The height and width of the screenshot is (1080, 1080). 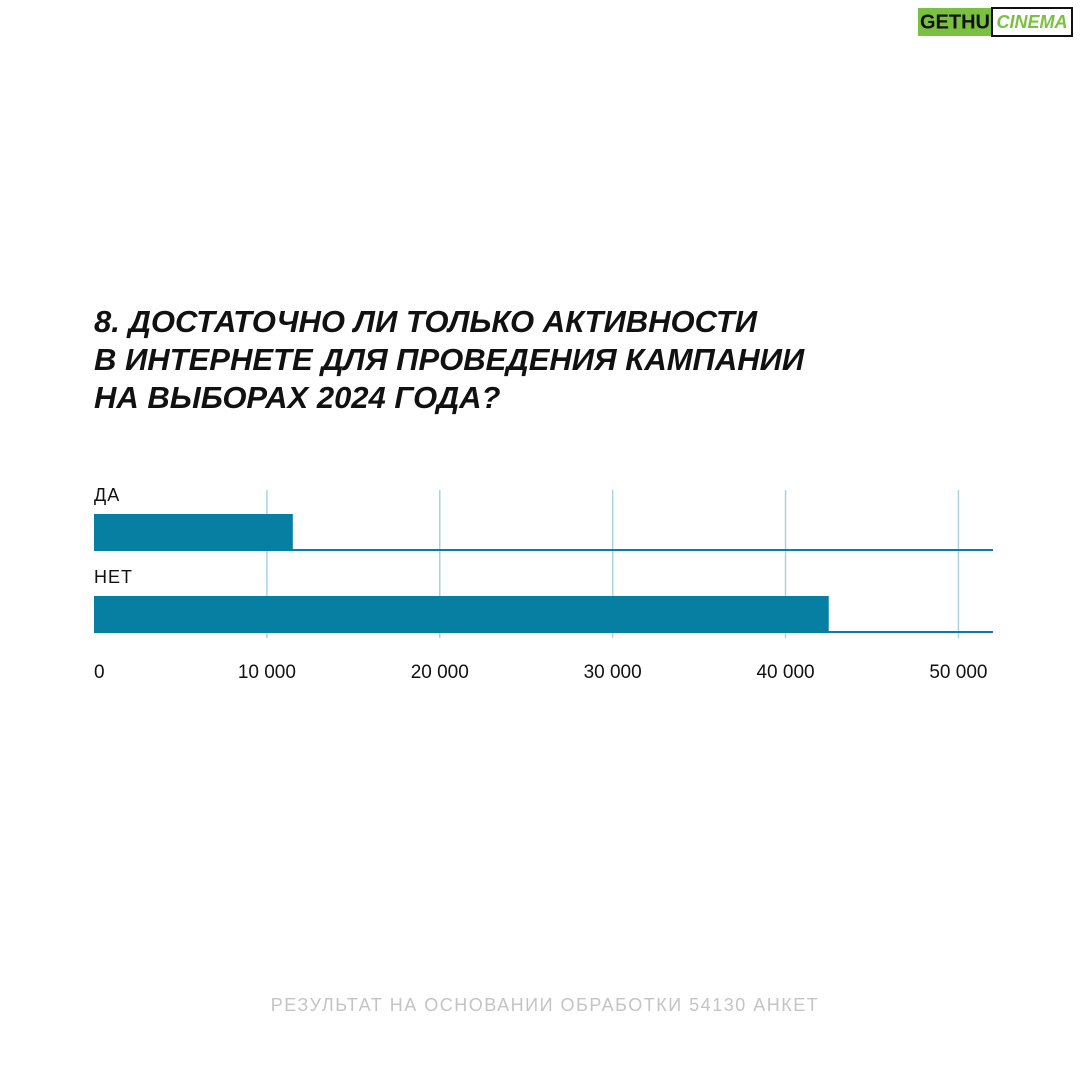 I want to click on category-label: ДА, so click(x=107, y=495).